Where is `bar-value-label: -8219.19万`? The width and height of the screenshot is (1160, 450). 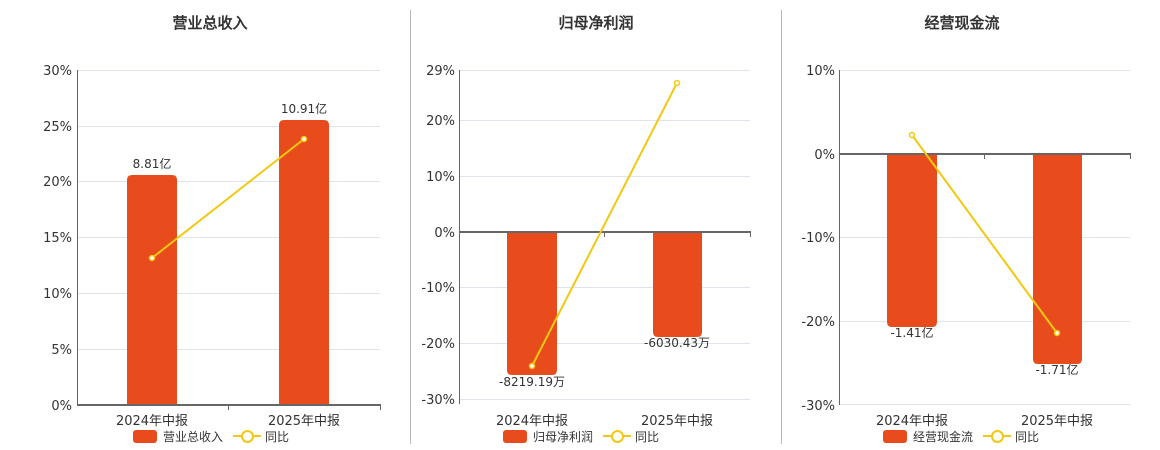
bar-value-label: -8219.19万 is located at coordinates (532, 382).